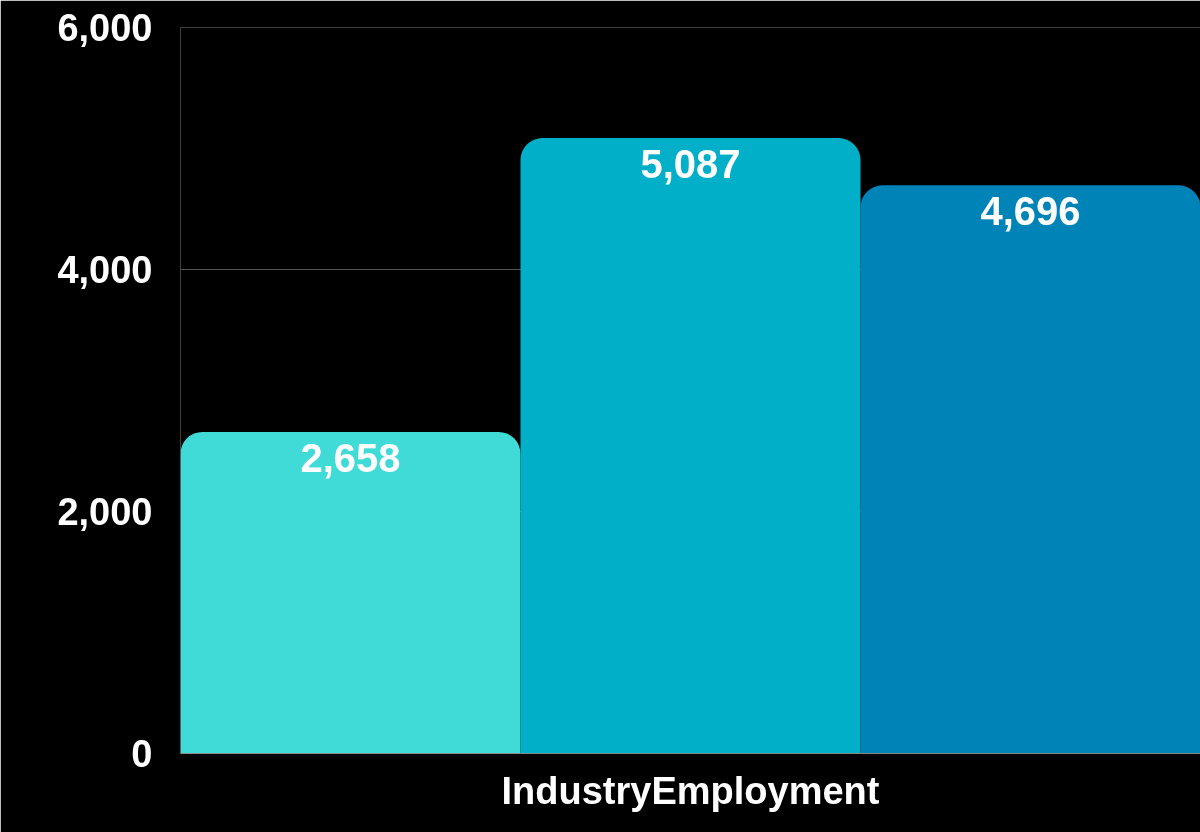 The height and width of the screenshot is (832, 1200). What do you see at coordinates (142, 754) in the screenshot?
I see `y-tick-label: 0` at bounding box center [142, 754].